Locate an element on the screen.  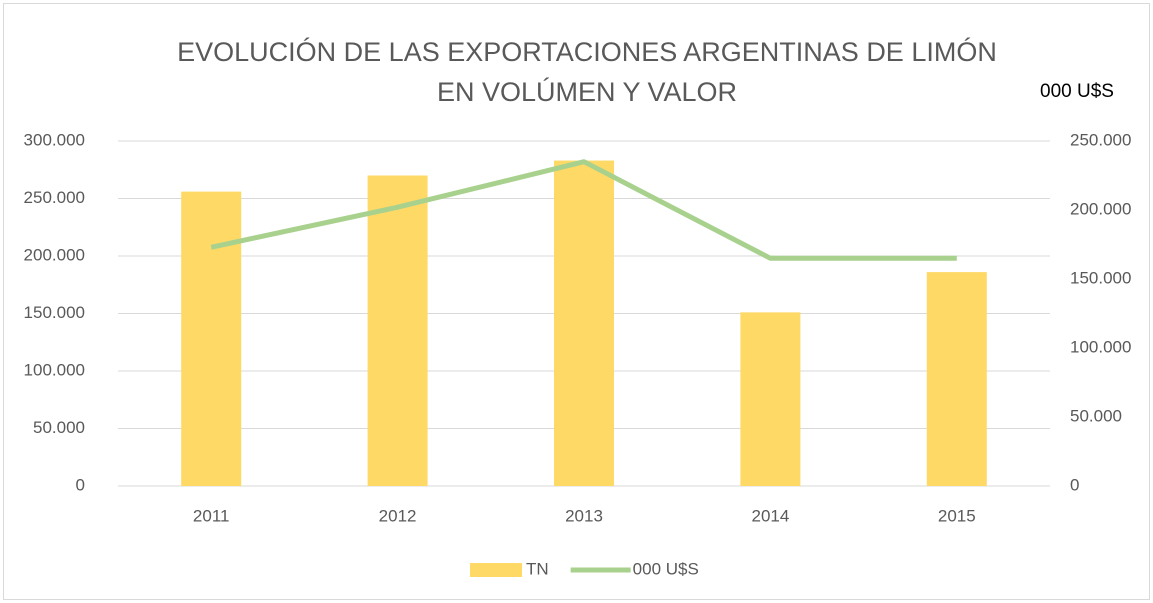
y2-tick-label: 0 is located at coordinates (1074, 484).